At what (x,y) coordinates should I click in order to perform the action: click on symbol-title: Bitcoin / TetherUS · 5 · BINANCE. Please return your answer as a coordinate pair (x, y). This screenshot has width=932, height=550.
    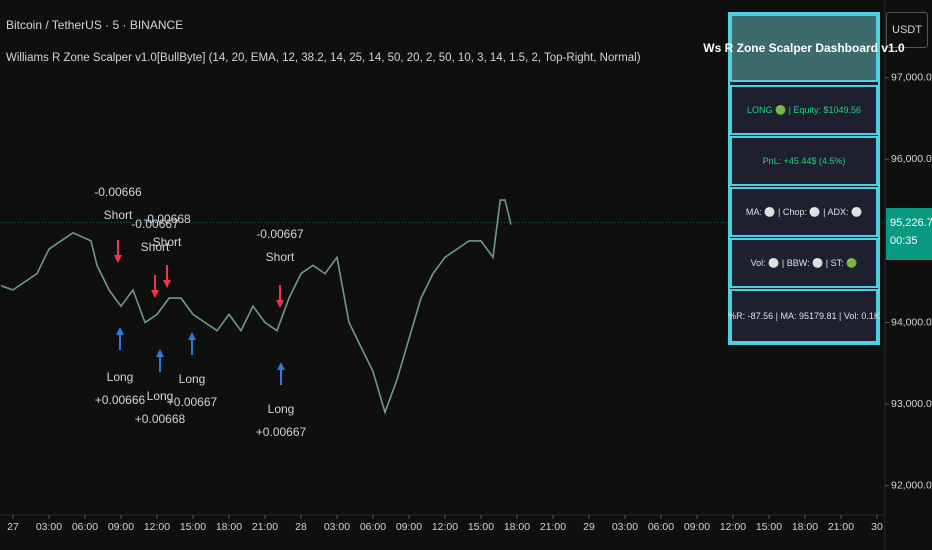
    Looking at the image, I should click on (95, 25).